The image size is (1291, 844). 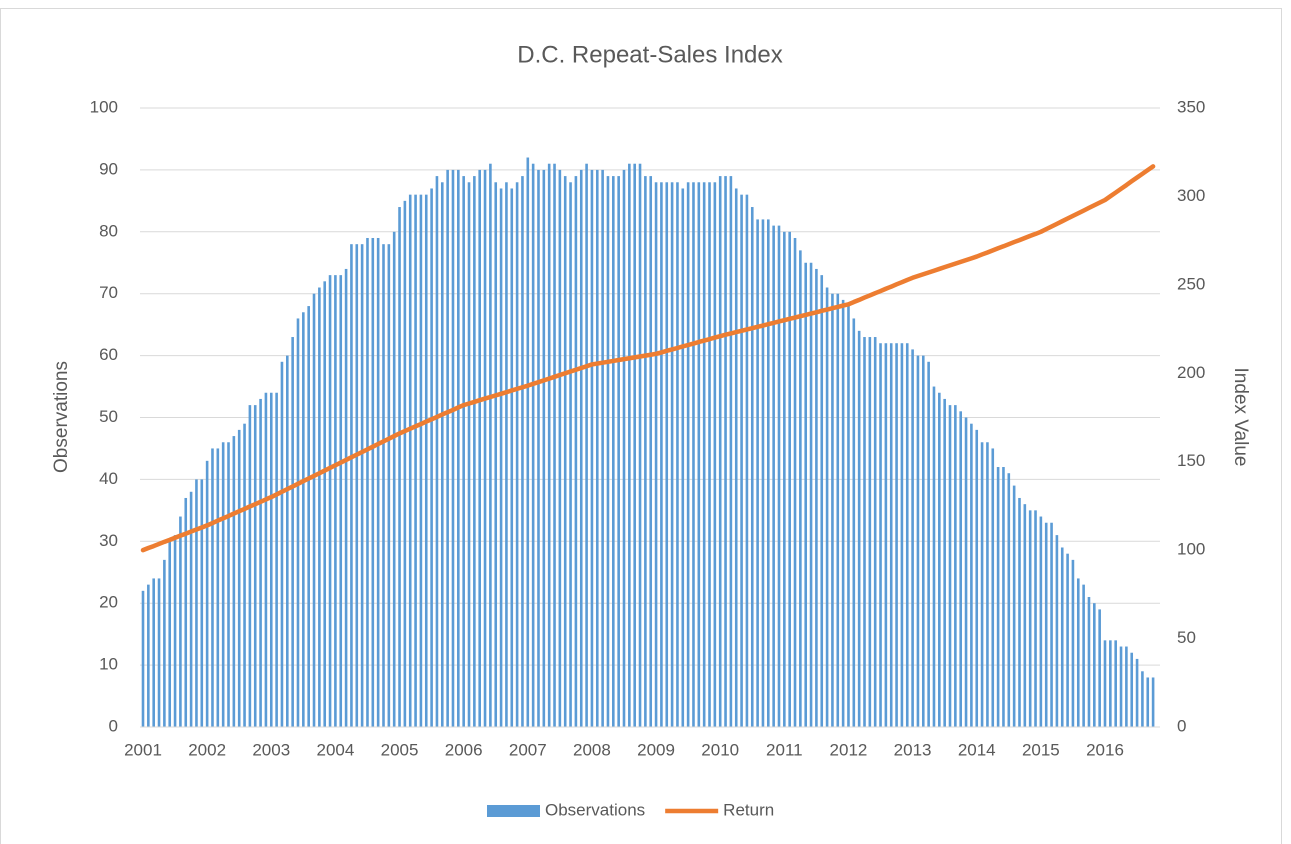 I want to click on x-tick-label: 2013, so click(x=913, y=749).